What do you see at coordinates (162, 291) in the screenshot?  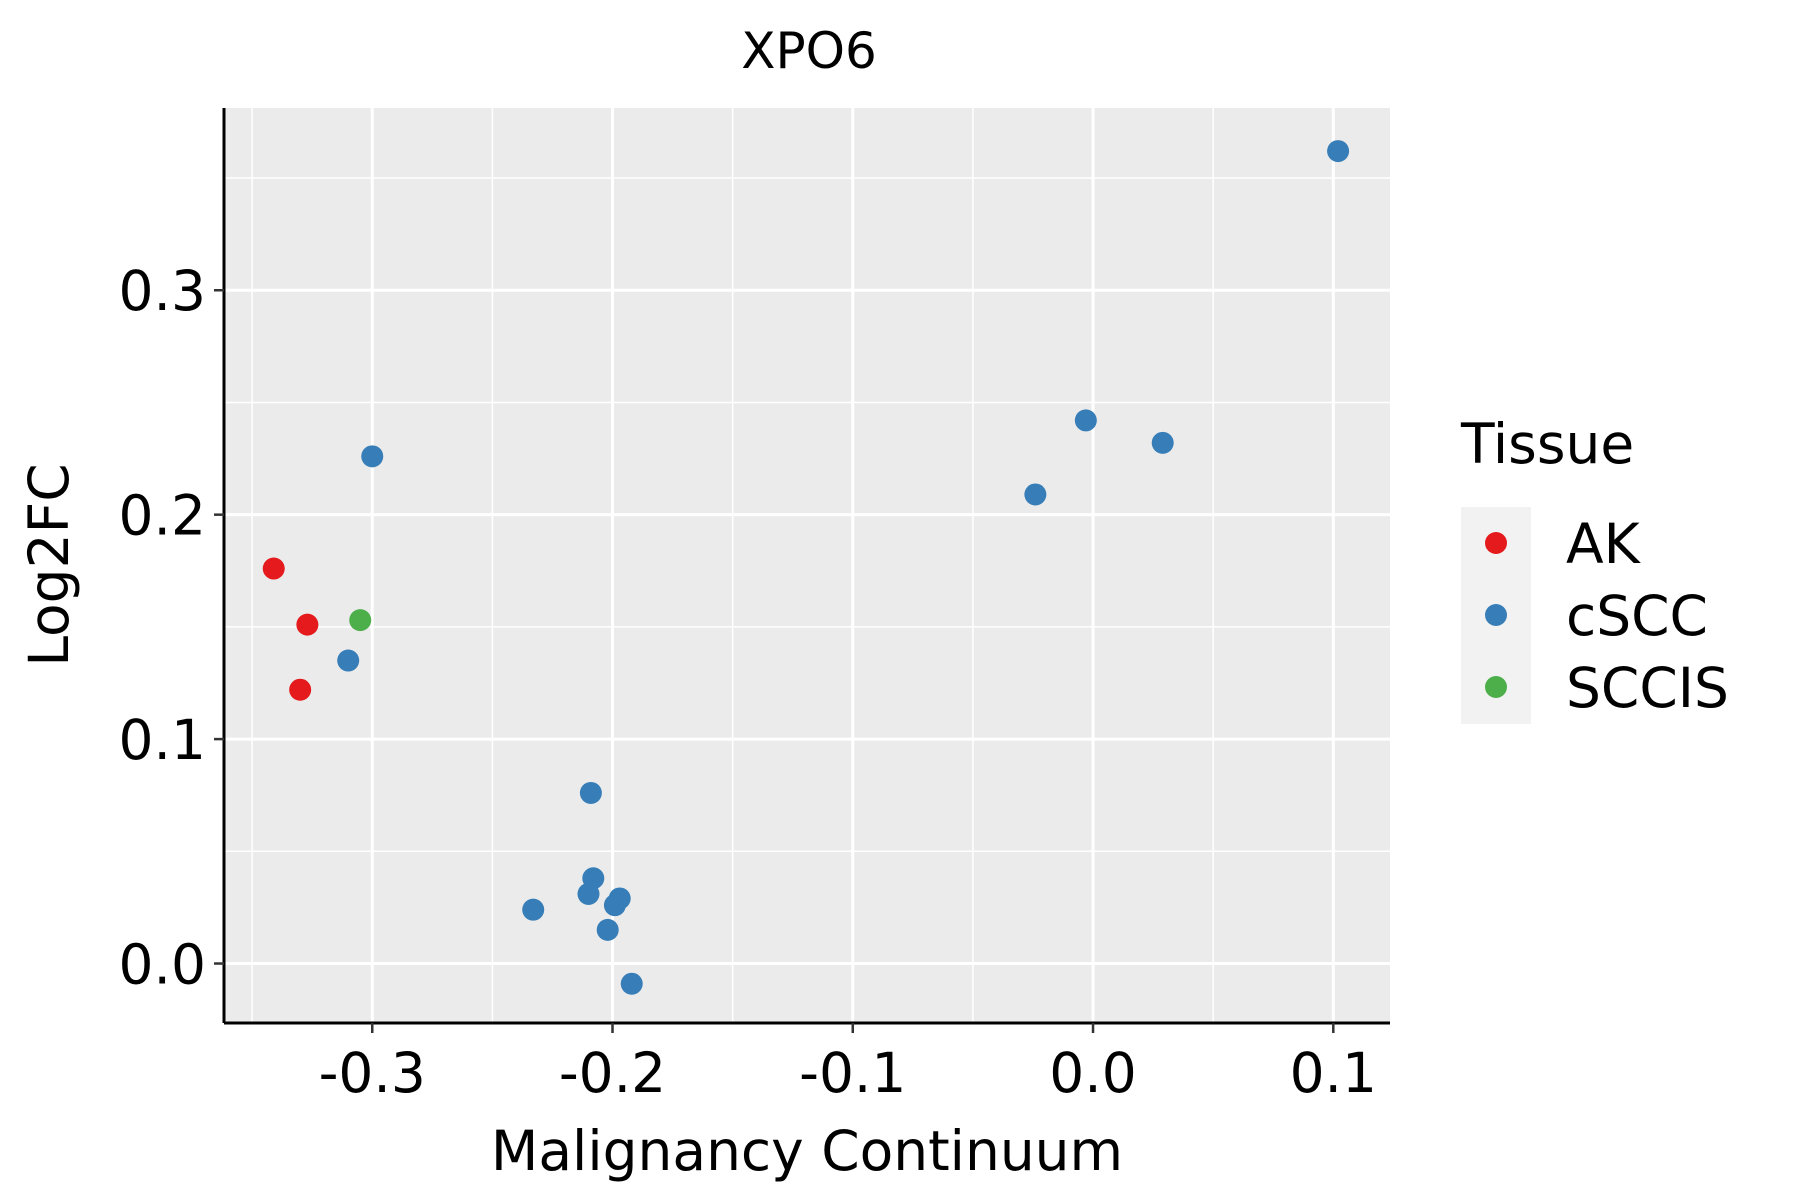 I see `y-tick-label: 0.3` at bounding box center [162, 291].